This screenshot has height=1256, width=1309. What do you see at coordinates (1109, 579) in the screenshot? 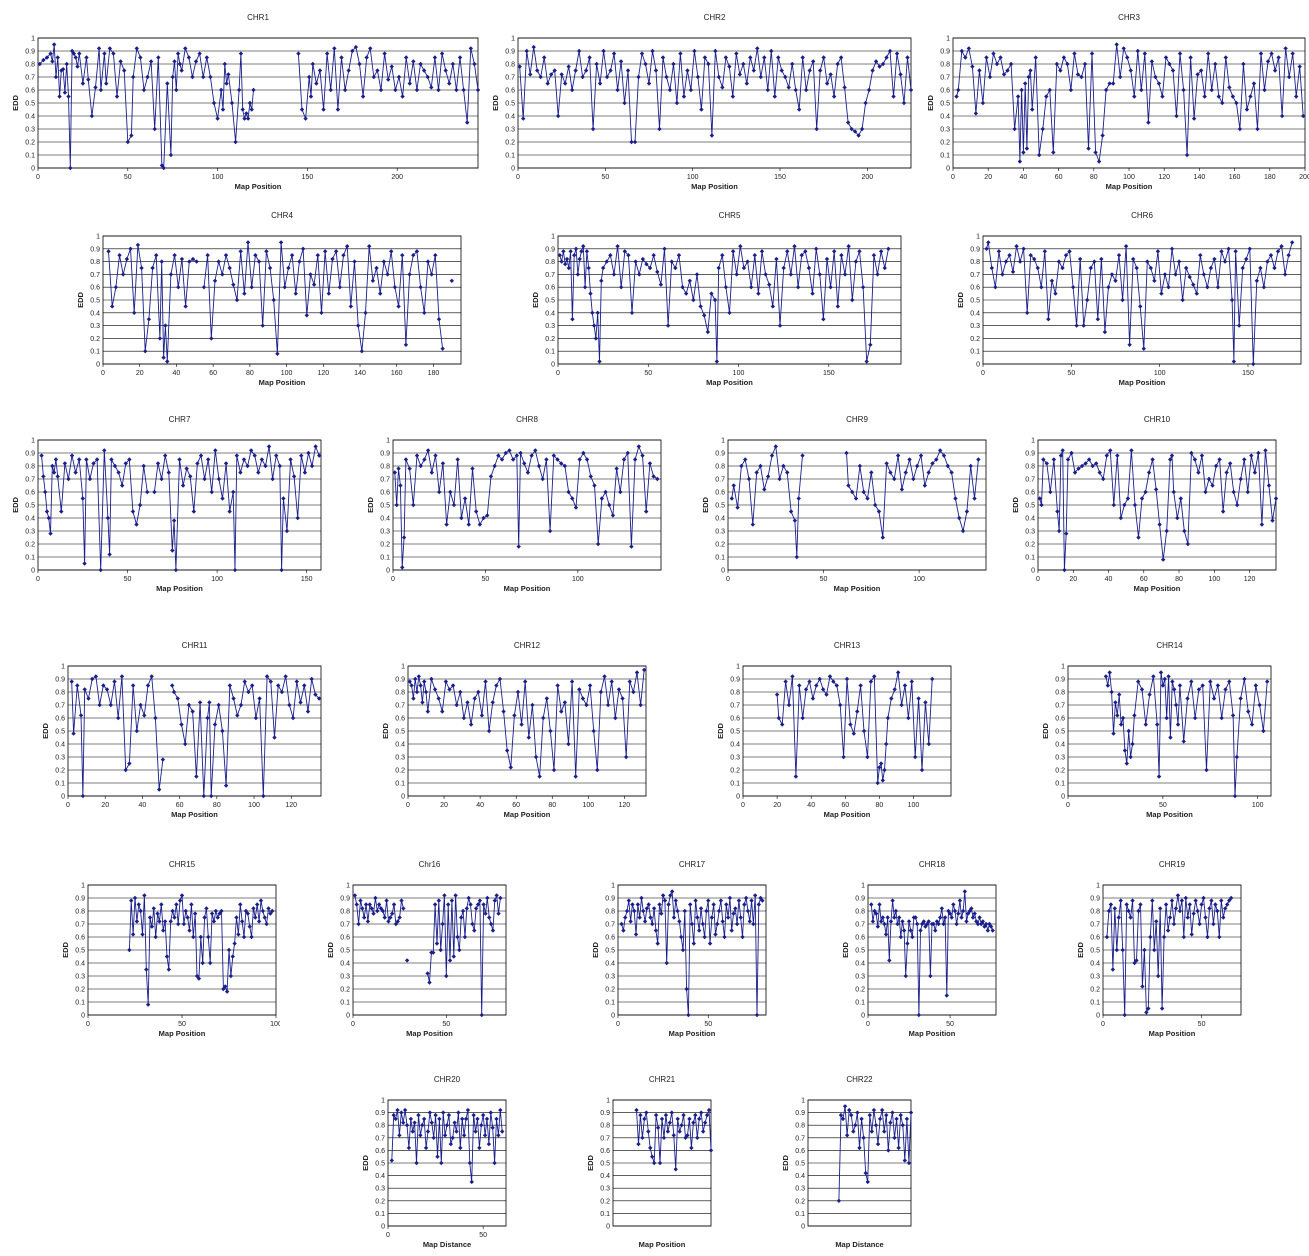
I see `x-tick-label: 40` at bounding box center [1109, 579].